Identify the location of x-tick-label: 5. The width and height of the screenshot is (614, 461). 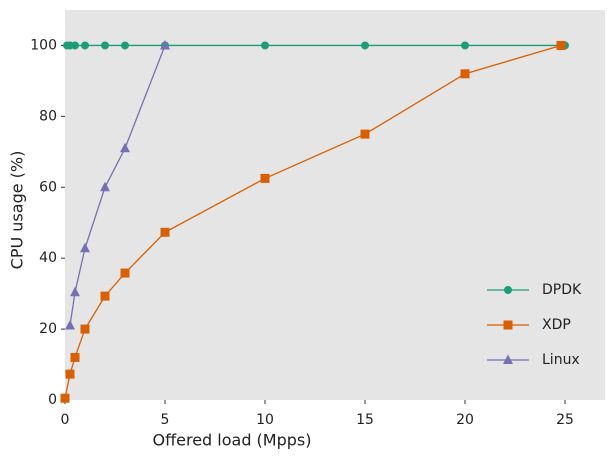
(165, 420).